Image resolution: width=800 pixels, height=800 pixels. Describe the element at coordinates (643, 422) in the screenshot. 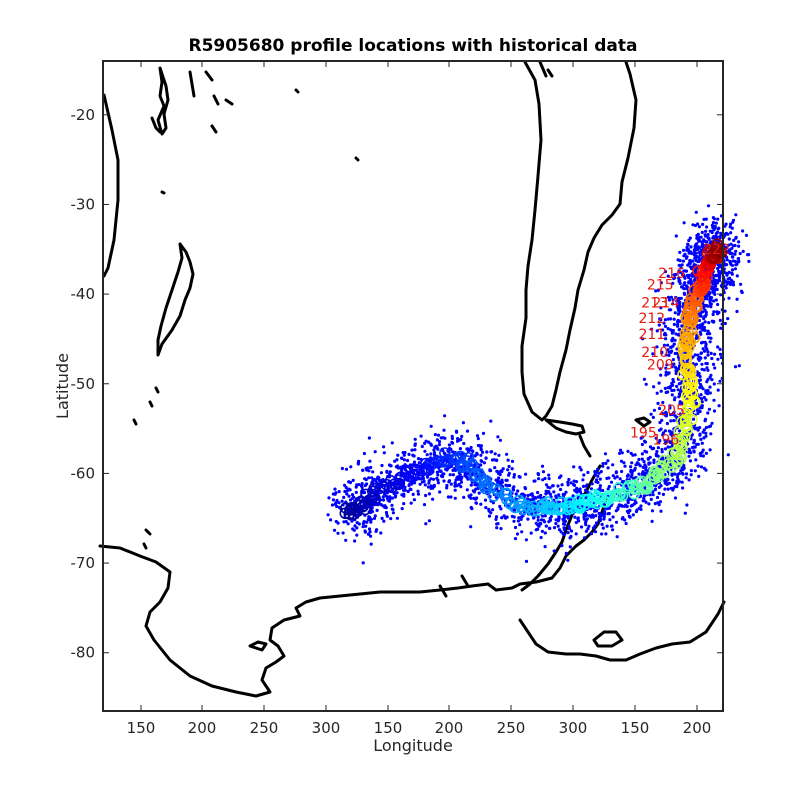

I see `coastline-falklands` at that location.